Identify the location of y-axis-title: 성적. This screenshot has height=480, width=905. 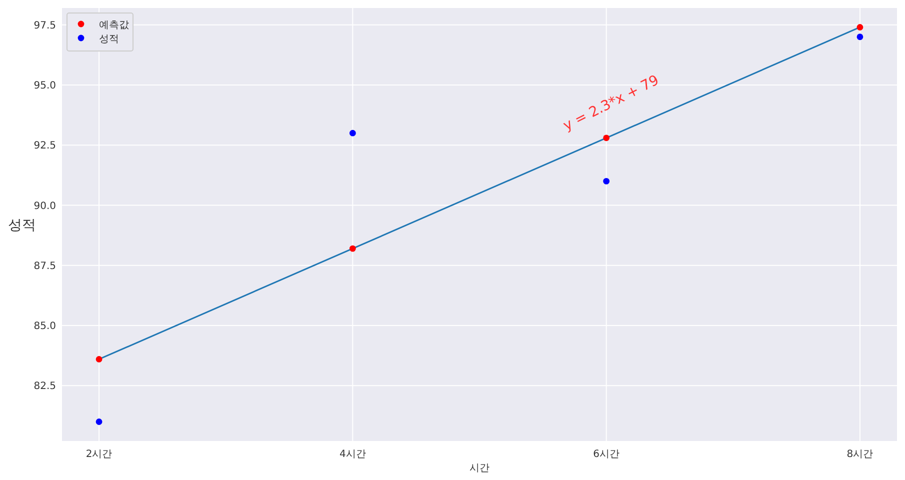
(22, 226).